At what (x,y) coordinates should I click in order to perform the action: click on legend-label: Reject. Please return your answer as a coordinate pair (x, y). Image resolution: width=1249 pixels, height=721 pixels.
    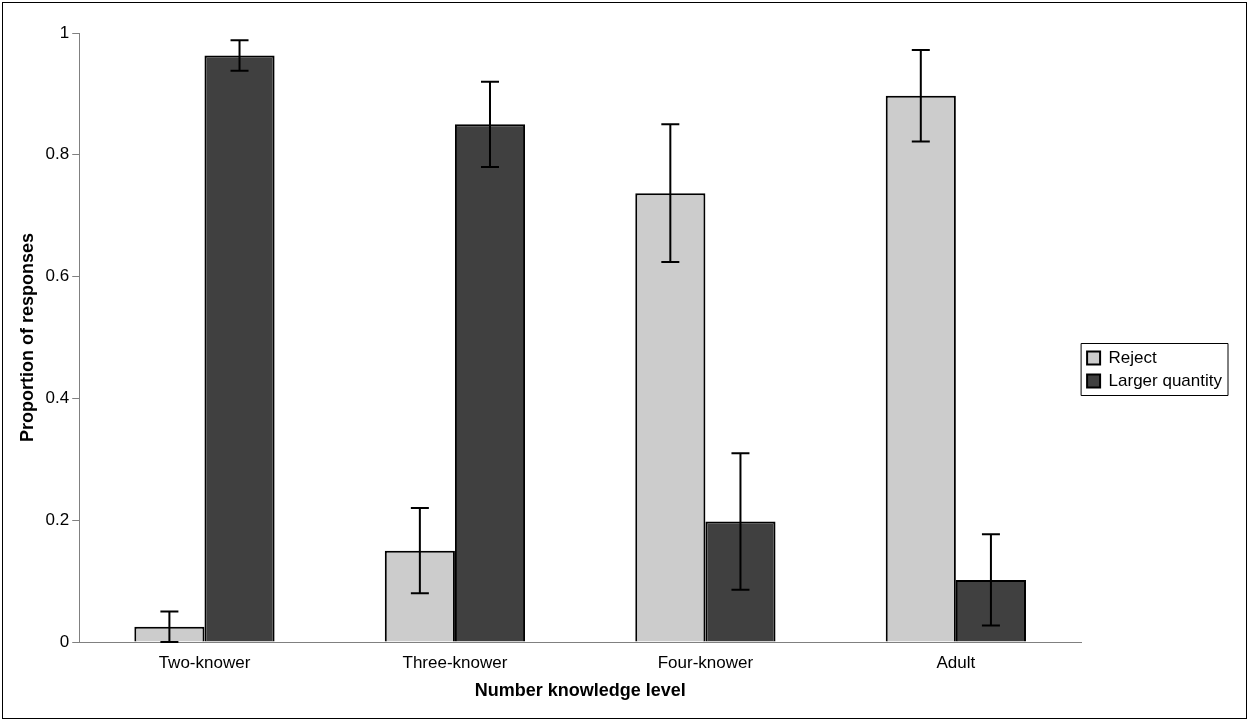
    Looking at the image, I should click on (1133, 357).